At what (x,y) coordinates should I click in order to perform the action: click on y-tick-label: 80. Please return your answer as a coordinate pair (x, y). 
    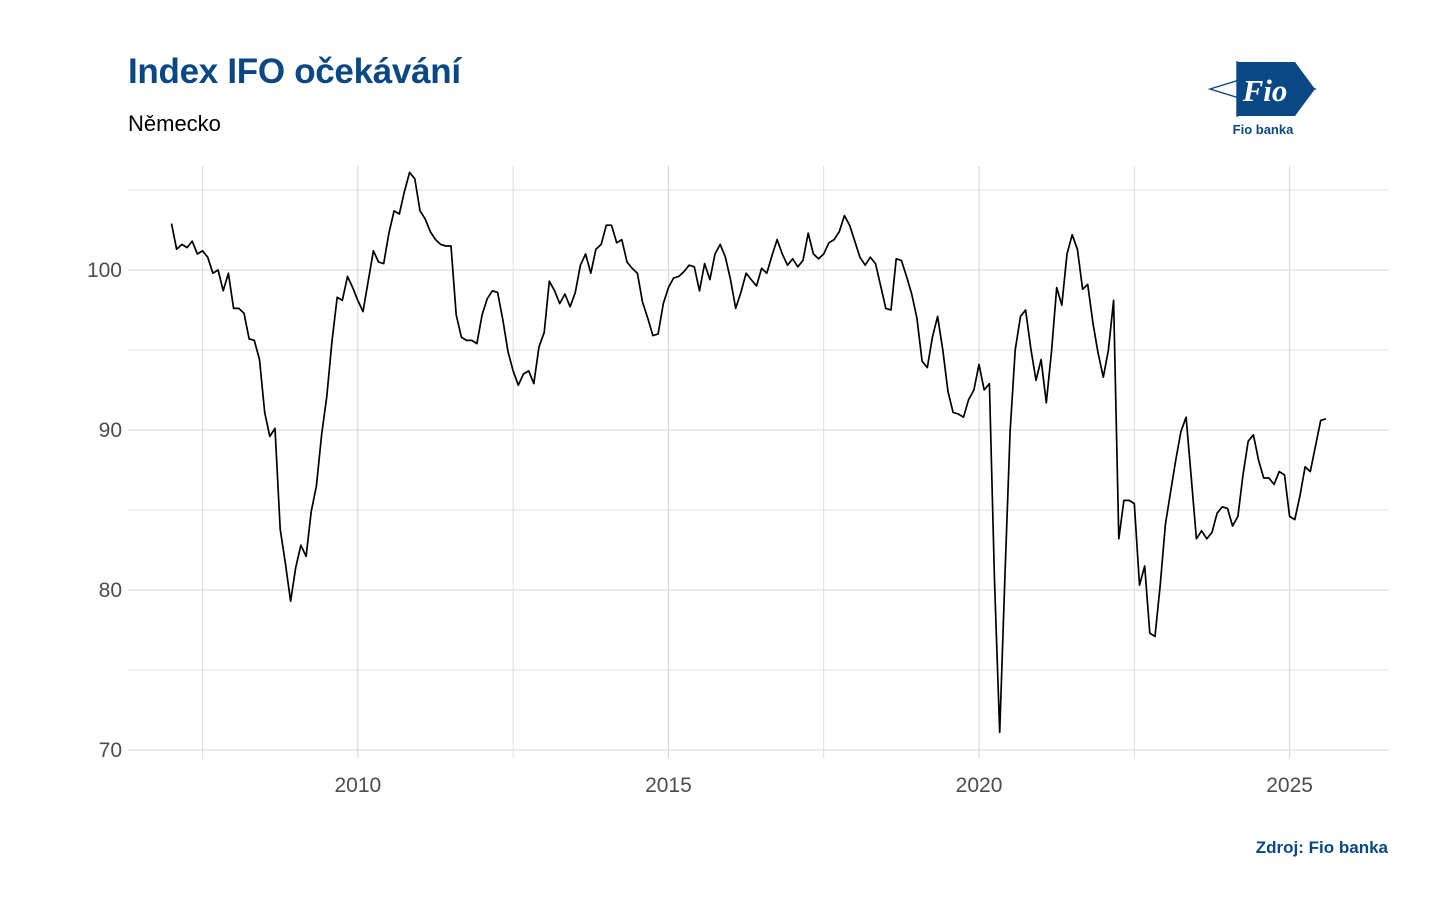
    Looking at the image, I should click on (110, 590).